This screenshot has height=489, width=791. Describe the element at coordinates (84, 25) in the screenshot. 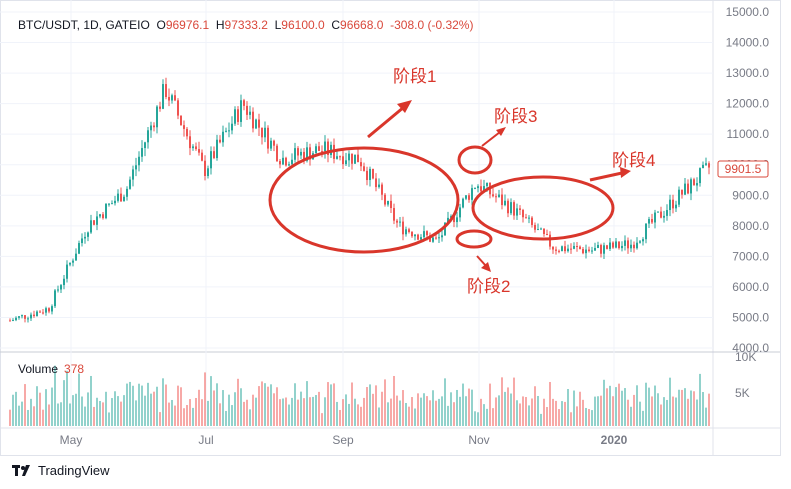

I see `symbol-label: BTC/USDT, 1D, GATEIO` at that location.